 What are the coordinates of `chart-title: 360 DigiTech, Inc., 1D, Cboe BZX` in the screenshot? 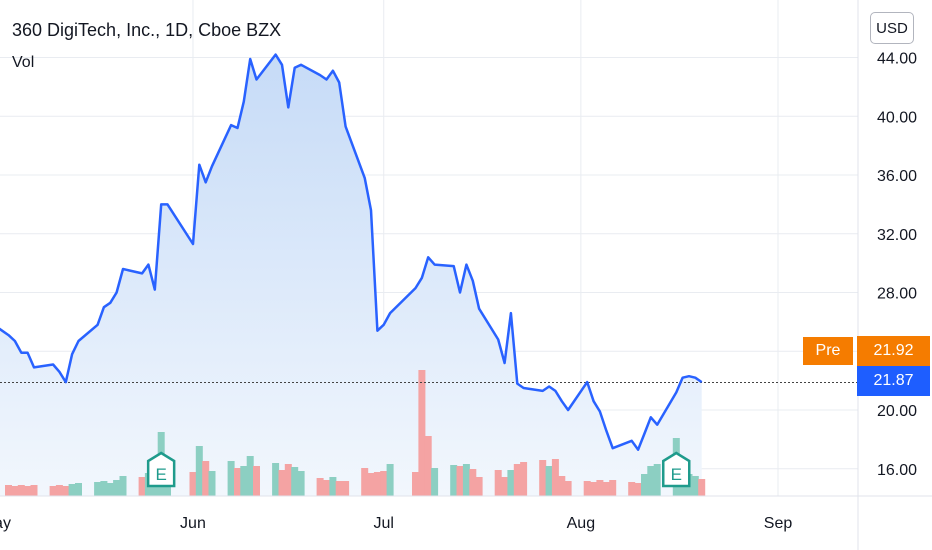 It's located at (147, 30).